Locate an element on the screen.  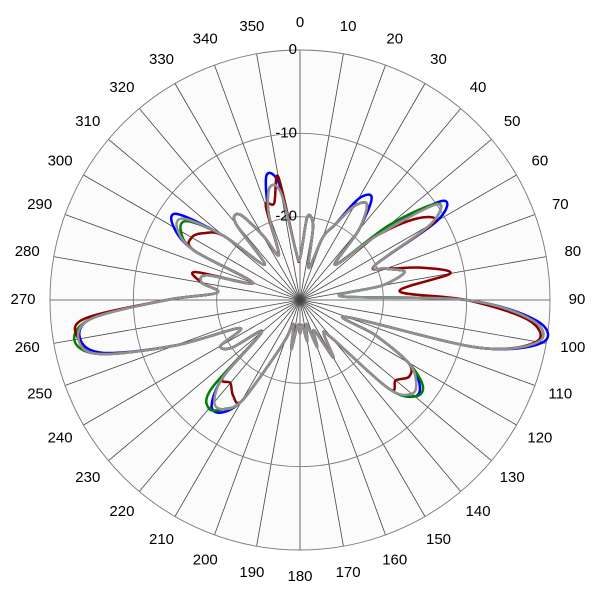
angle-tick-label: 150 is located at coordinates (438, 539).